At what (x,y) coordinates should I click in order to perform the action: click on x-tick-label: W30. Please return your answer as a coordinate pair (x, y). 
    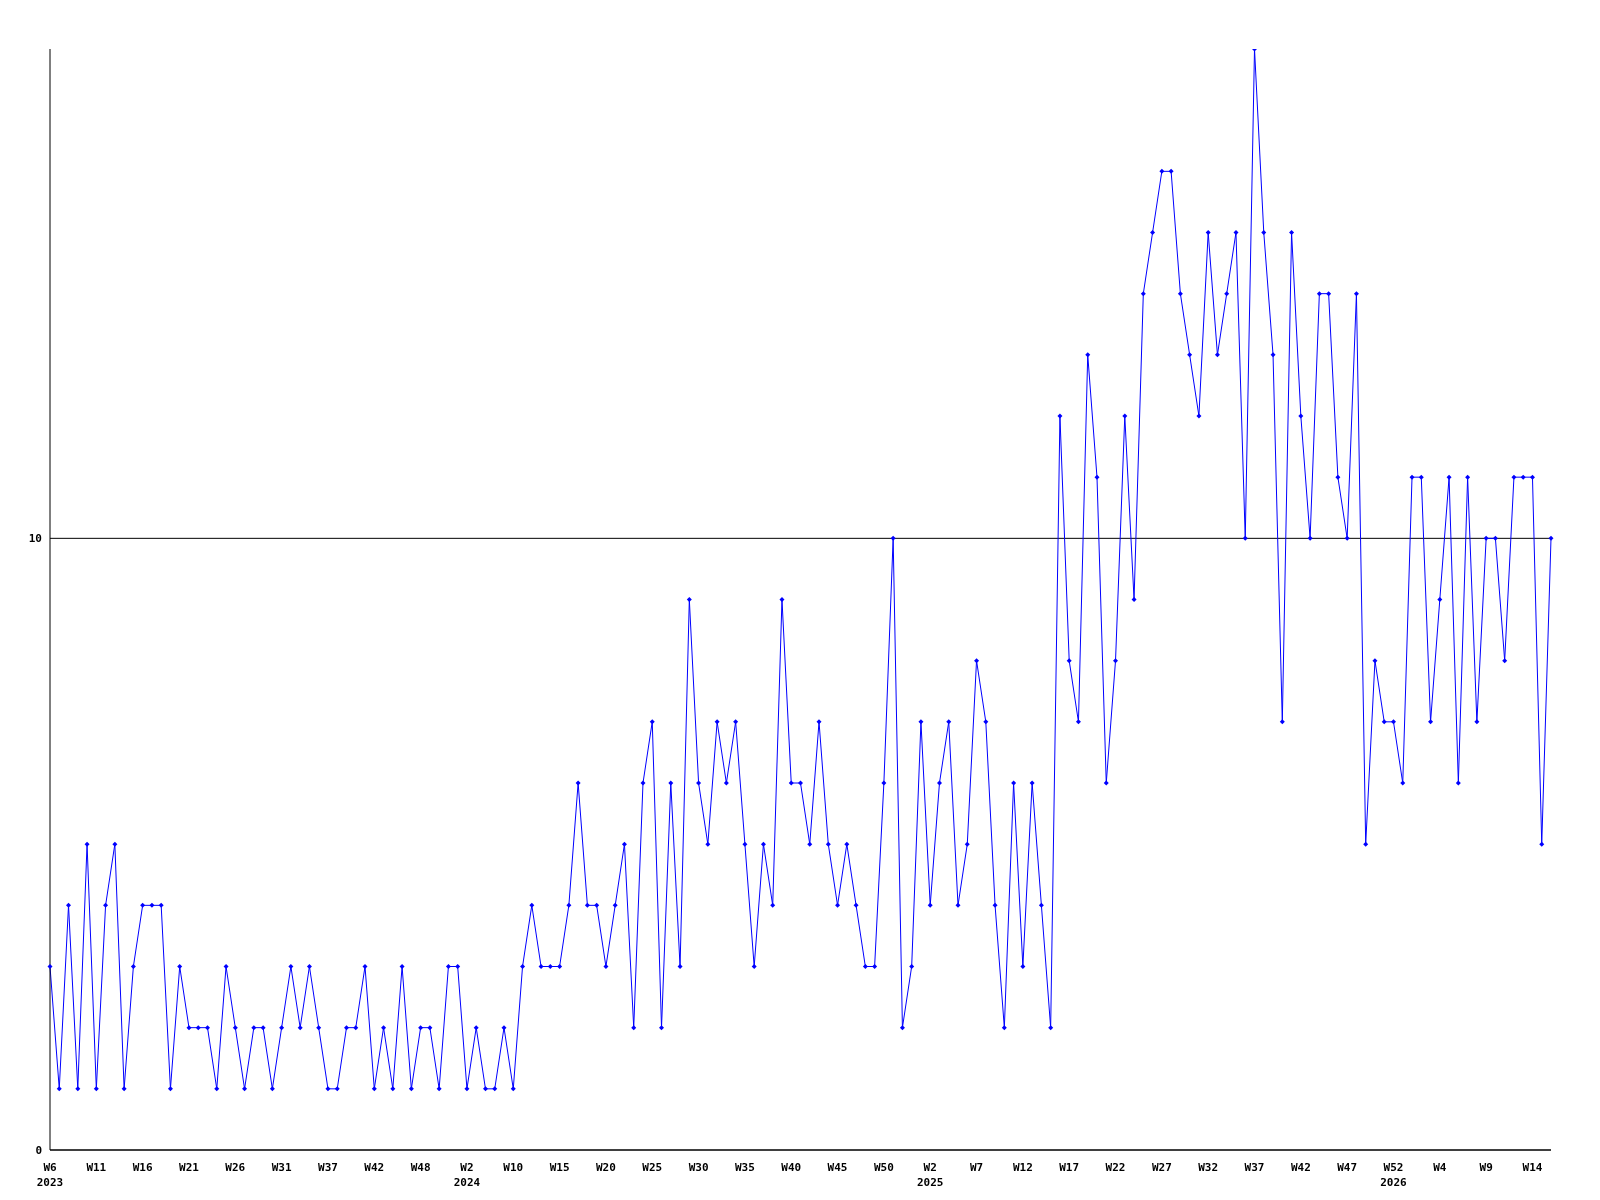
    Looking at the image, I should click on (698, 1167).